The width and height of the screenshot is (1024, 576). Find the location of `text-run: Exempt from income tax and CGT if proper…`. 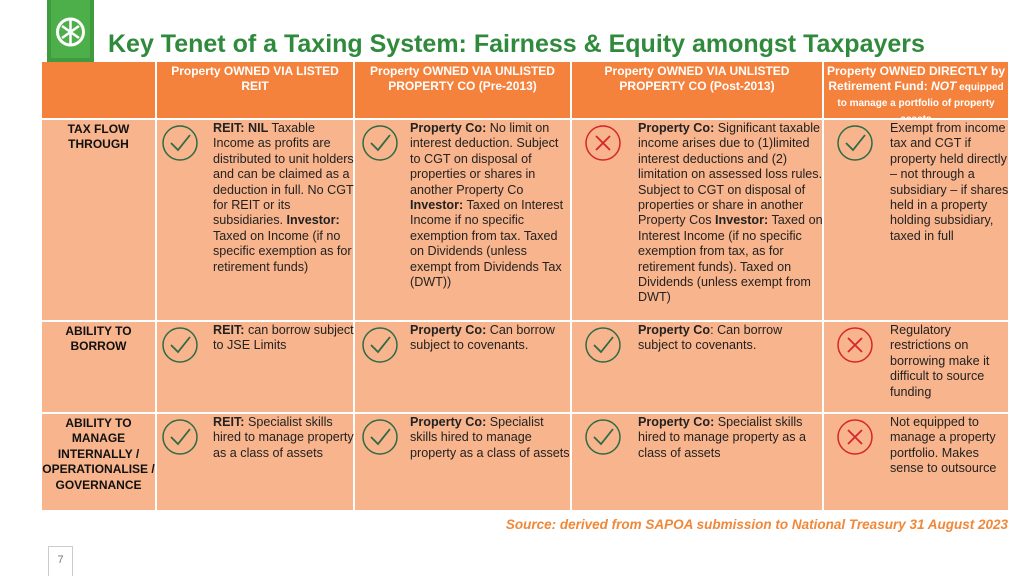

text-run: Exempt from income tax and CGT if proper… is located at coordinates (949, 182).